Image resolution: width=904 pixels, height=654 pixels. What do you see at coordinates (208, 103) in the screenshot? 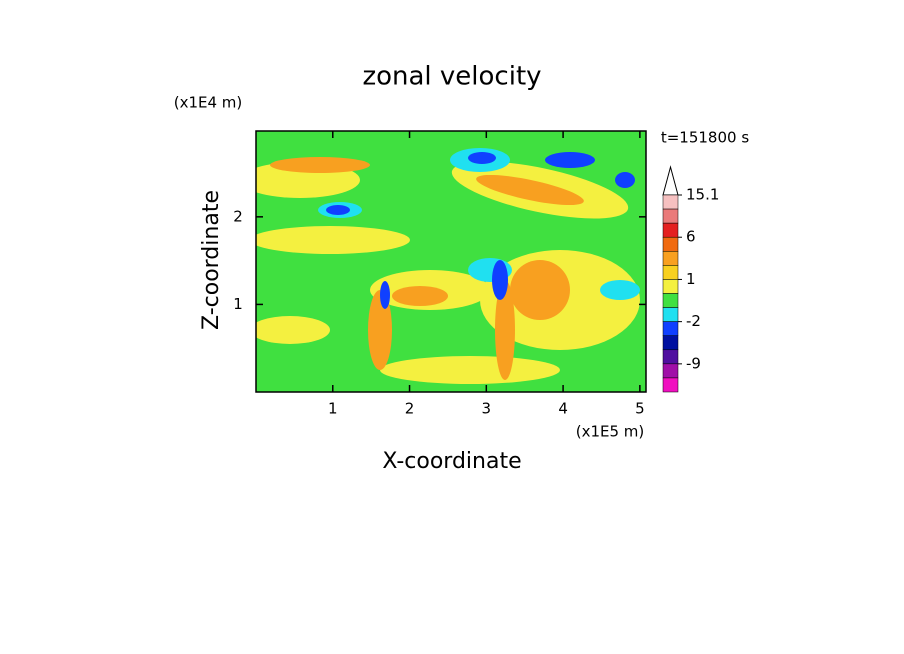
I see `y-unit: (x1E4 m)` at bounding box center [208, 103].